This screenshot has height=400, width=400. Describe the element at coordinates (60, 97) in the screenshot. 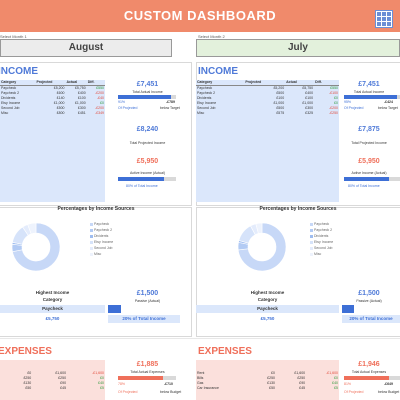

I see `cell-projected: £140` at that location.